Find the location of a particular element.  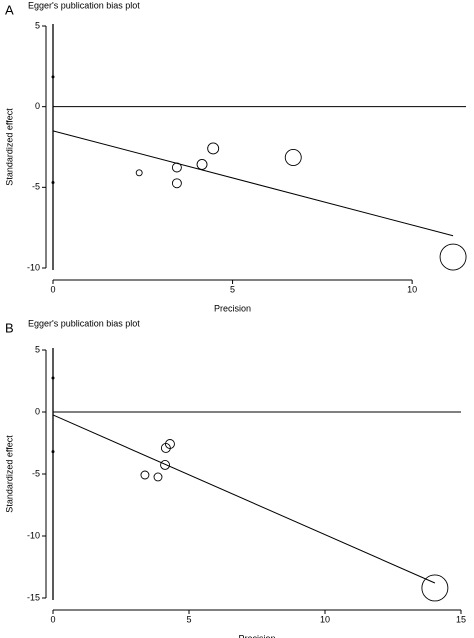

regression-line is located at coordinates (253, 183).